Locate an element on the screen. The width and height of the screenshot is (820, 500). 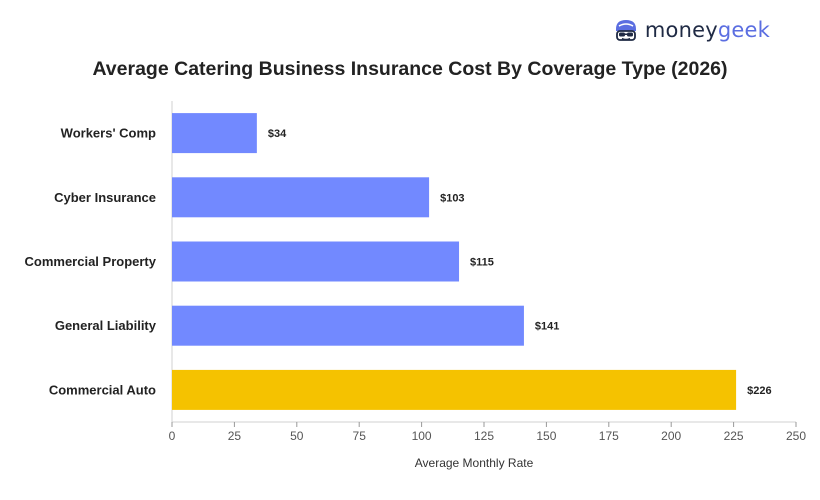
brand-logo: moneygeek is located at coordinates (691, 30).